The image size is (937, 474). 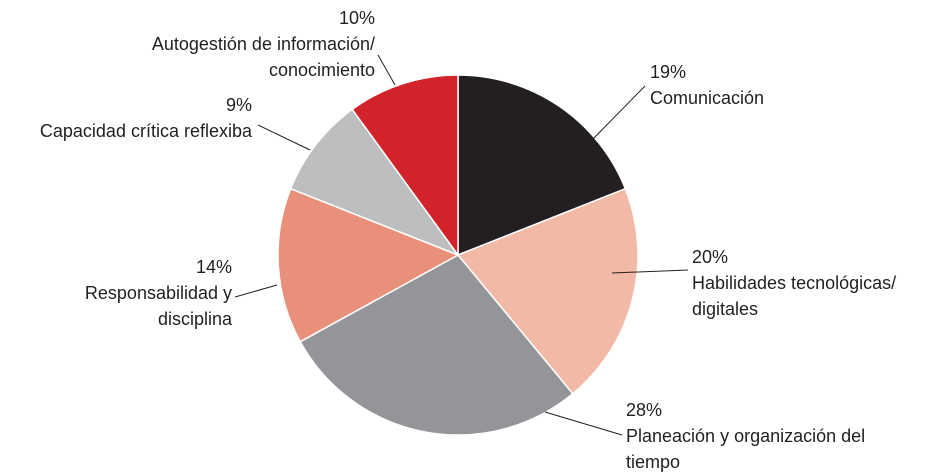 I want to click on category-label: Autogestión de información/ conocimiento, so click(x=263, y=57).